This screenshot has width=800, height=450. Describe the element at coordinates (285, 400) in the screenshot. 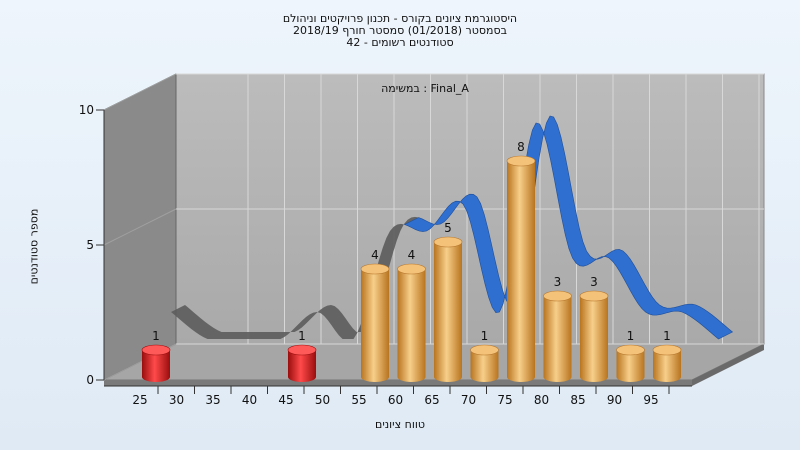

I see `x-tick-label: 45` at that location.